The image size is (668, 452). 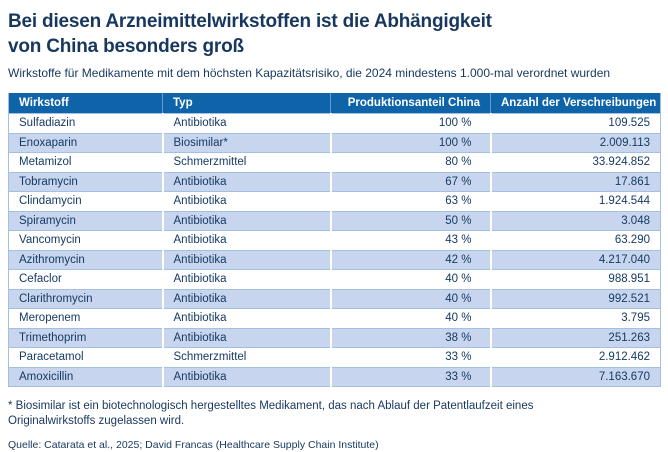 I want to click on cell-produktionsanteil: 80 %, so click(x=410, y=162).